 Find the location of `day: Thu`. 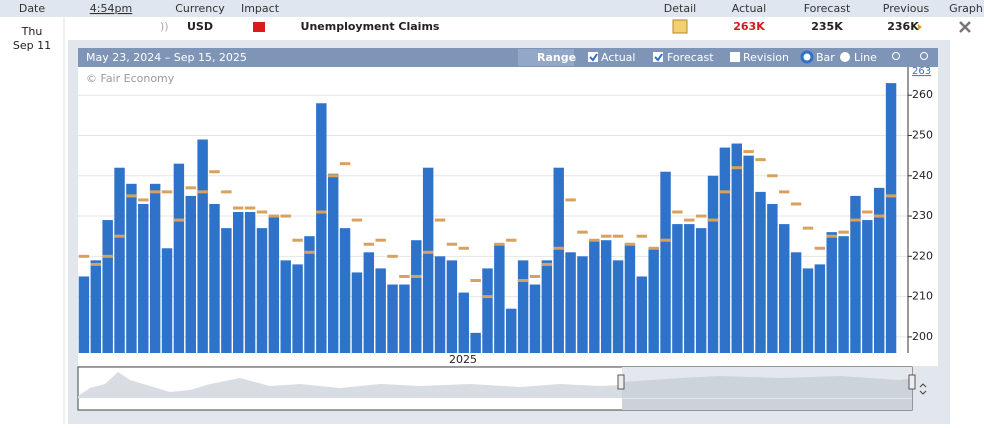

day: Thu is located at coordinates (32, 31).